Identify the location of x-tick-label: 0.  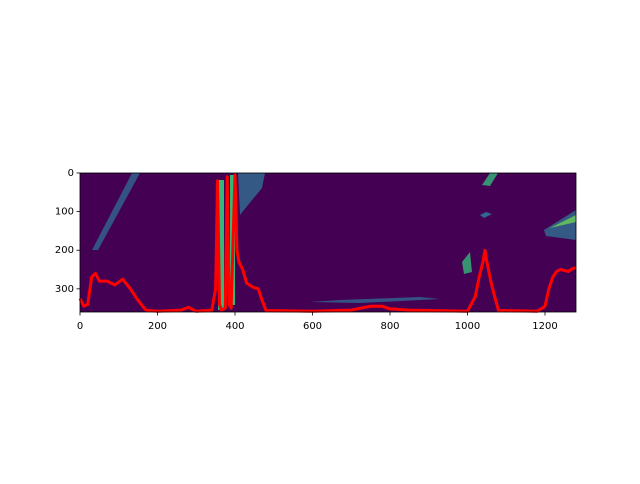
(80, 326).